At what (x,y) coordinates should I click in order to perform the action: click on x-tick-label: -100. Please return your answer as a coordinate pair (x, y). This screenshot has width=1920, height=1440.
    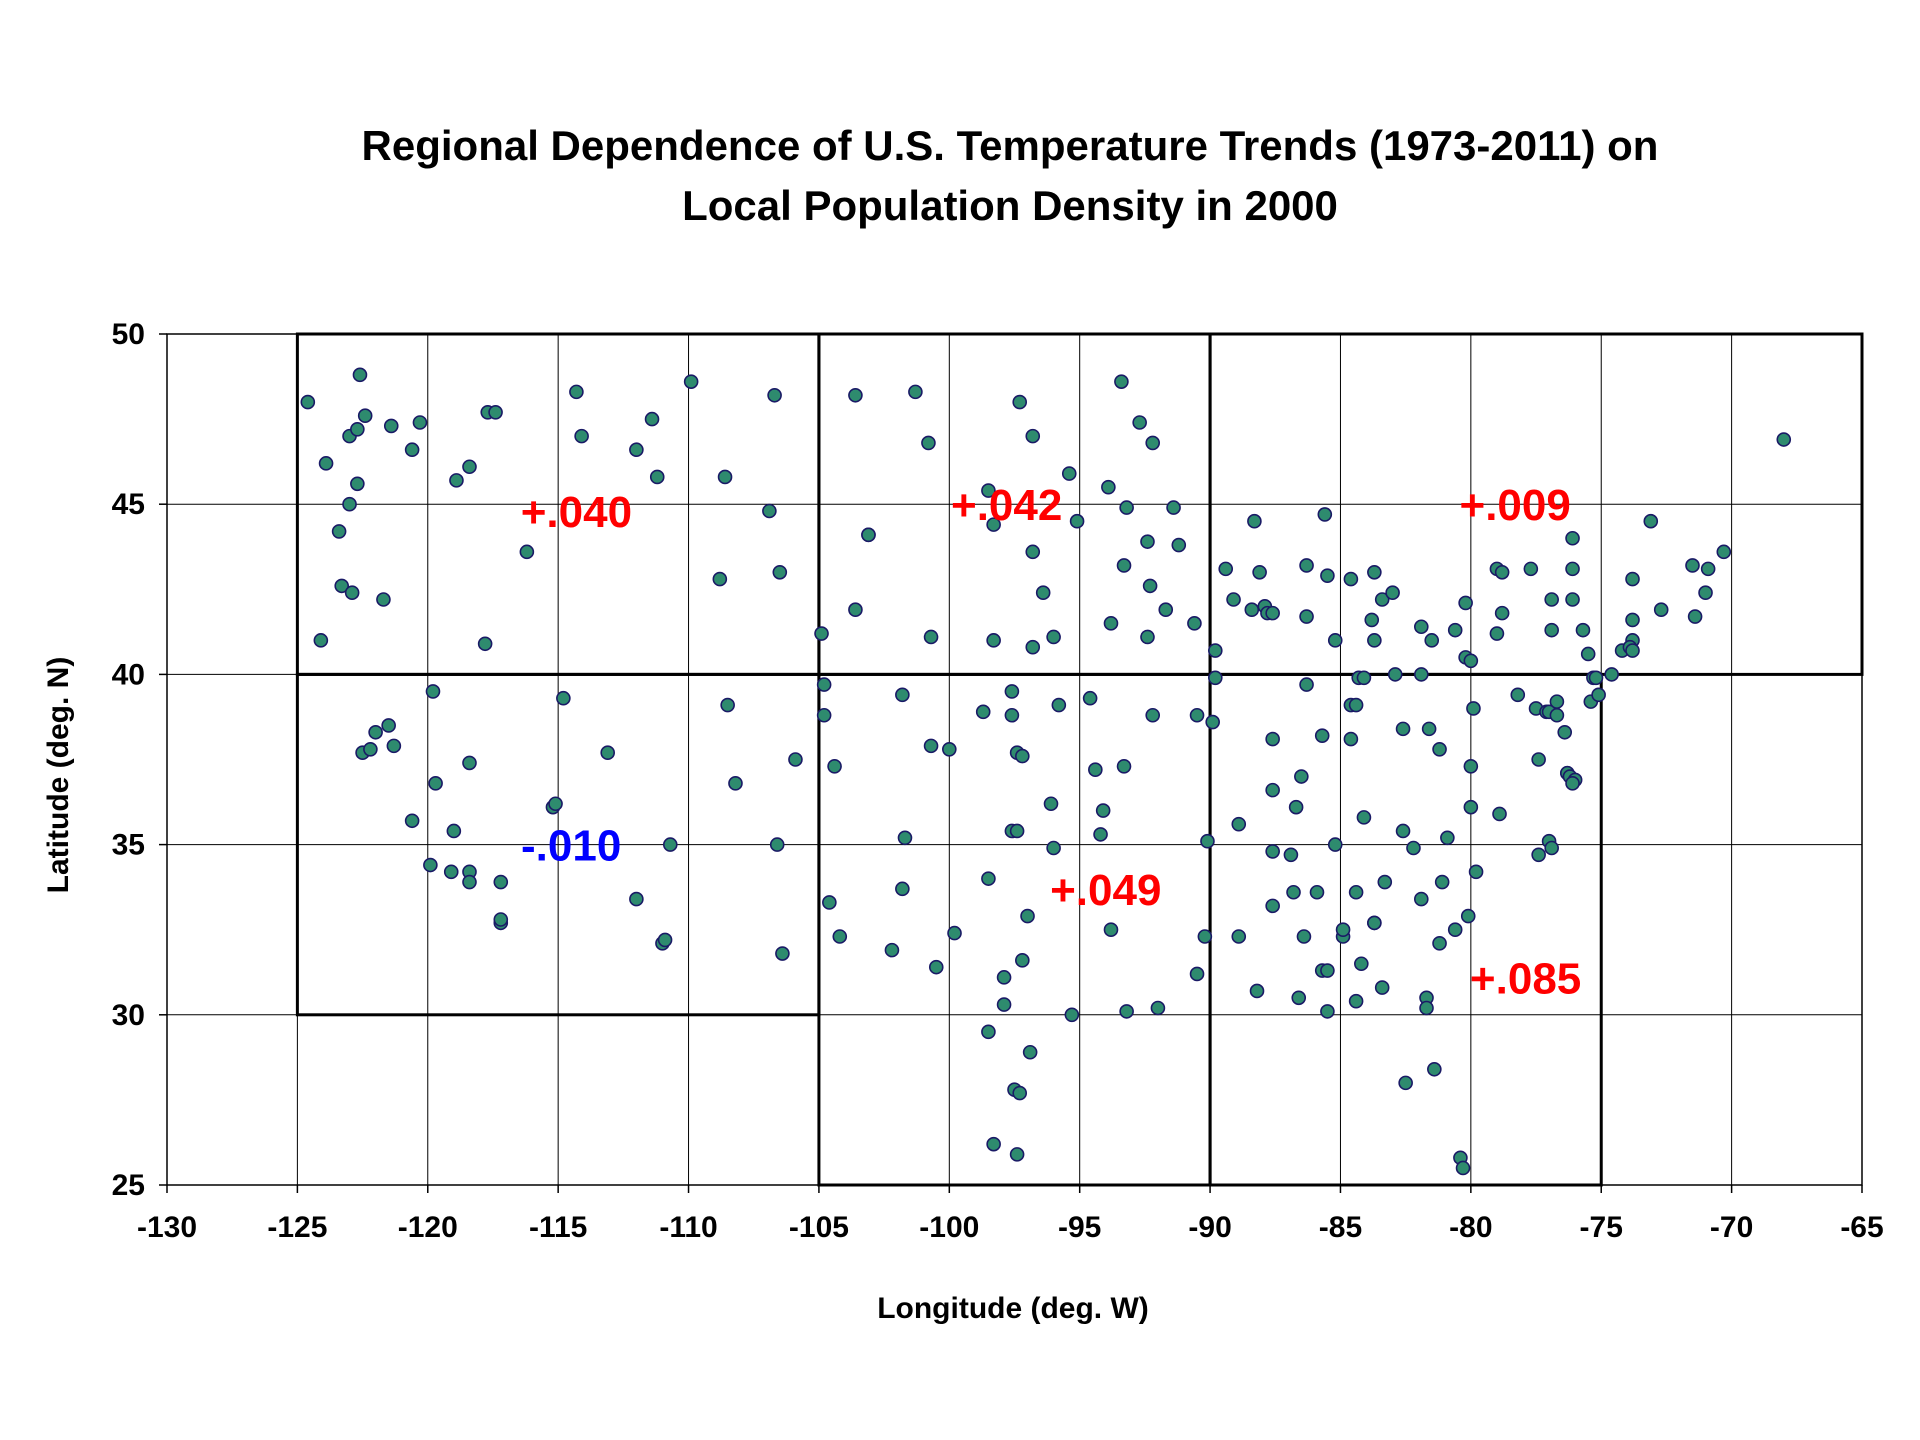
    Looking at the image, I should click on (949, 1227).